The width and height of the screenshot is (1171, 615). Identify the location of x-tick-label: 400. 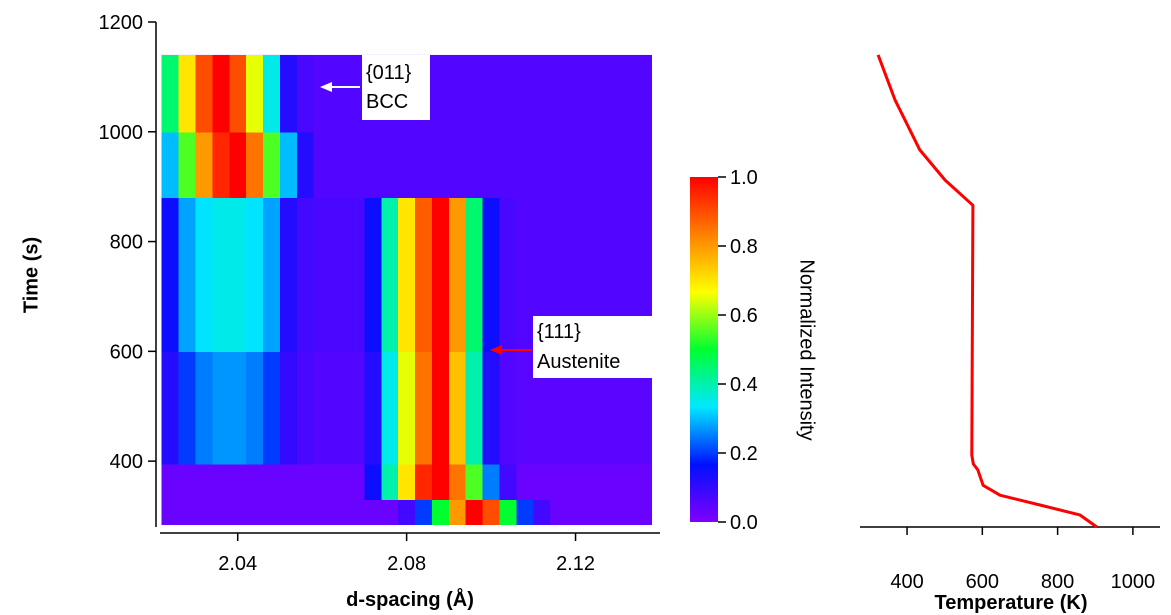
(906, 582).